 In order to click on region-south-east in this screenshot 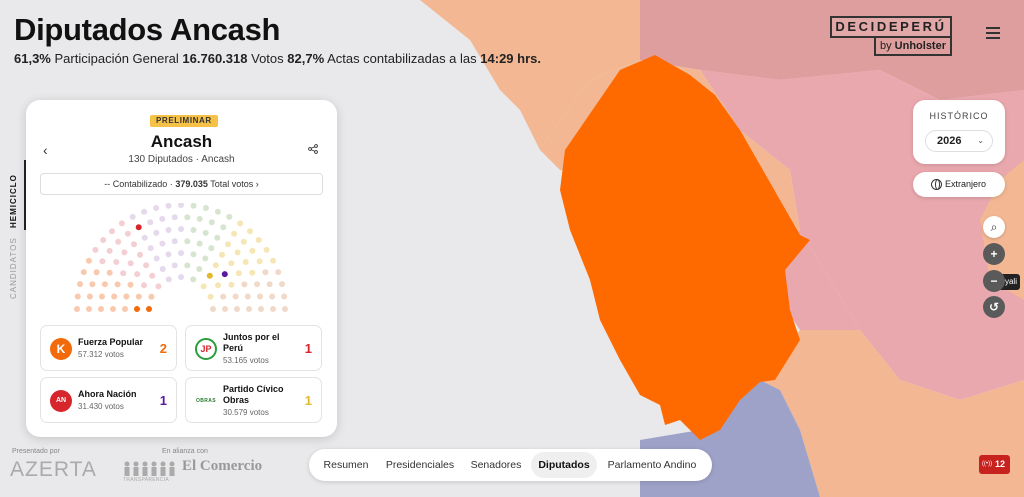, I will do `click(892, 413)`.